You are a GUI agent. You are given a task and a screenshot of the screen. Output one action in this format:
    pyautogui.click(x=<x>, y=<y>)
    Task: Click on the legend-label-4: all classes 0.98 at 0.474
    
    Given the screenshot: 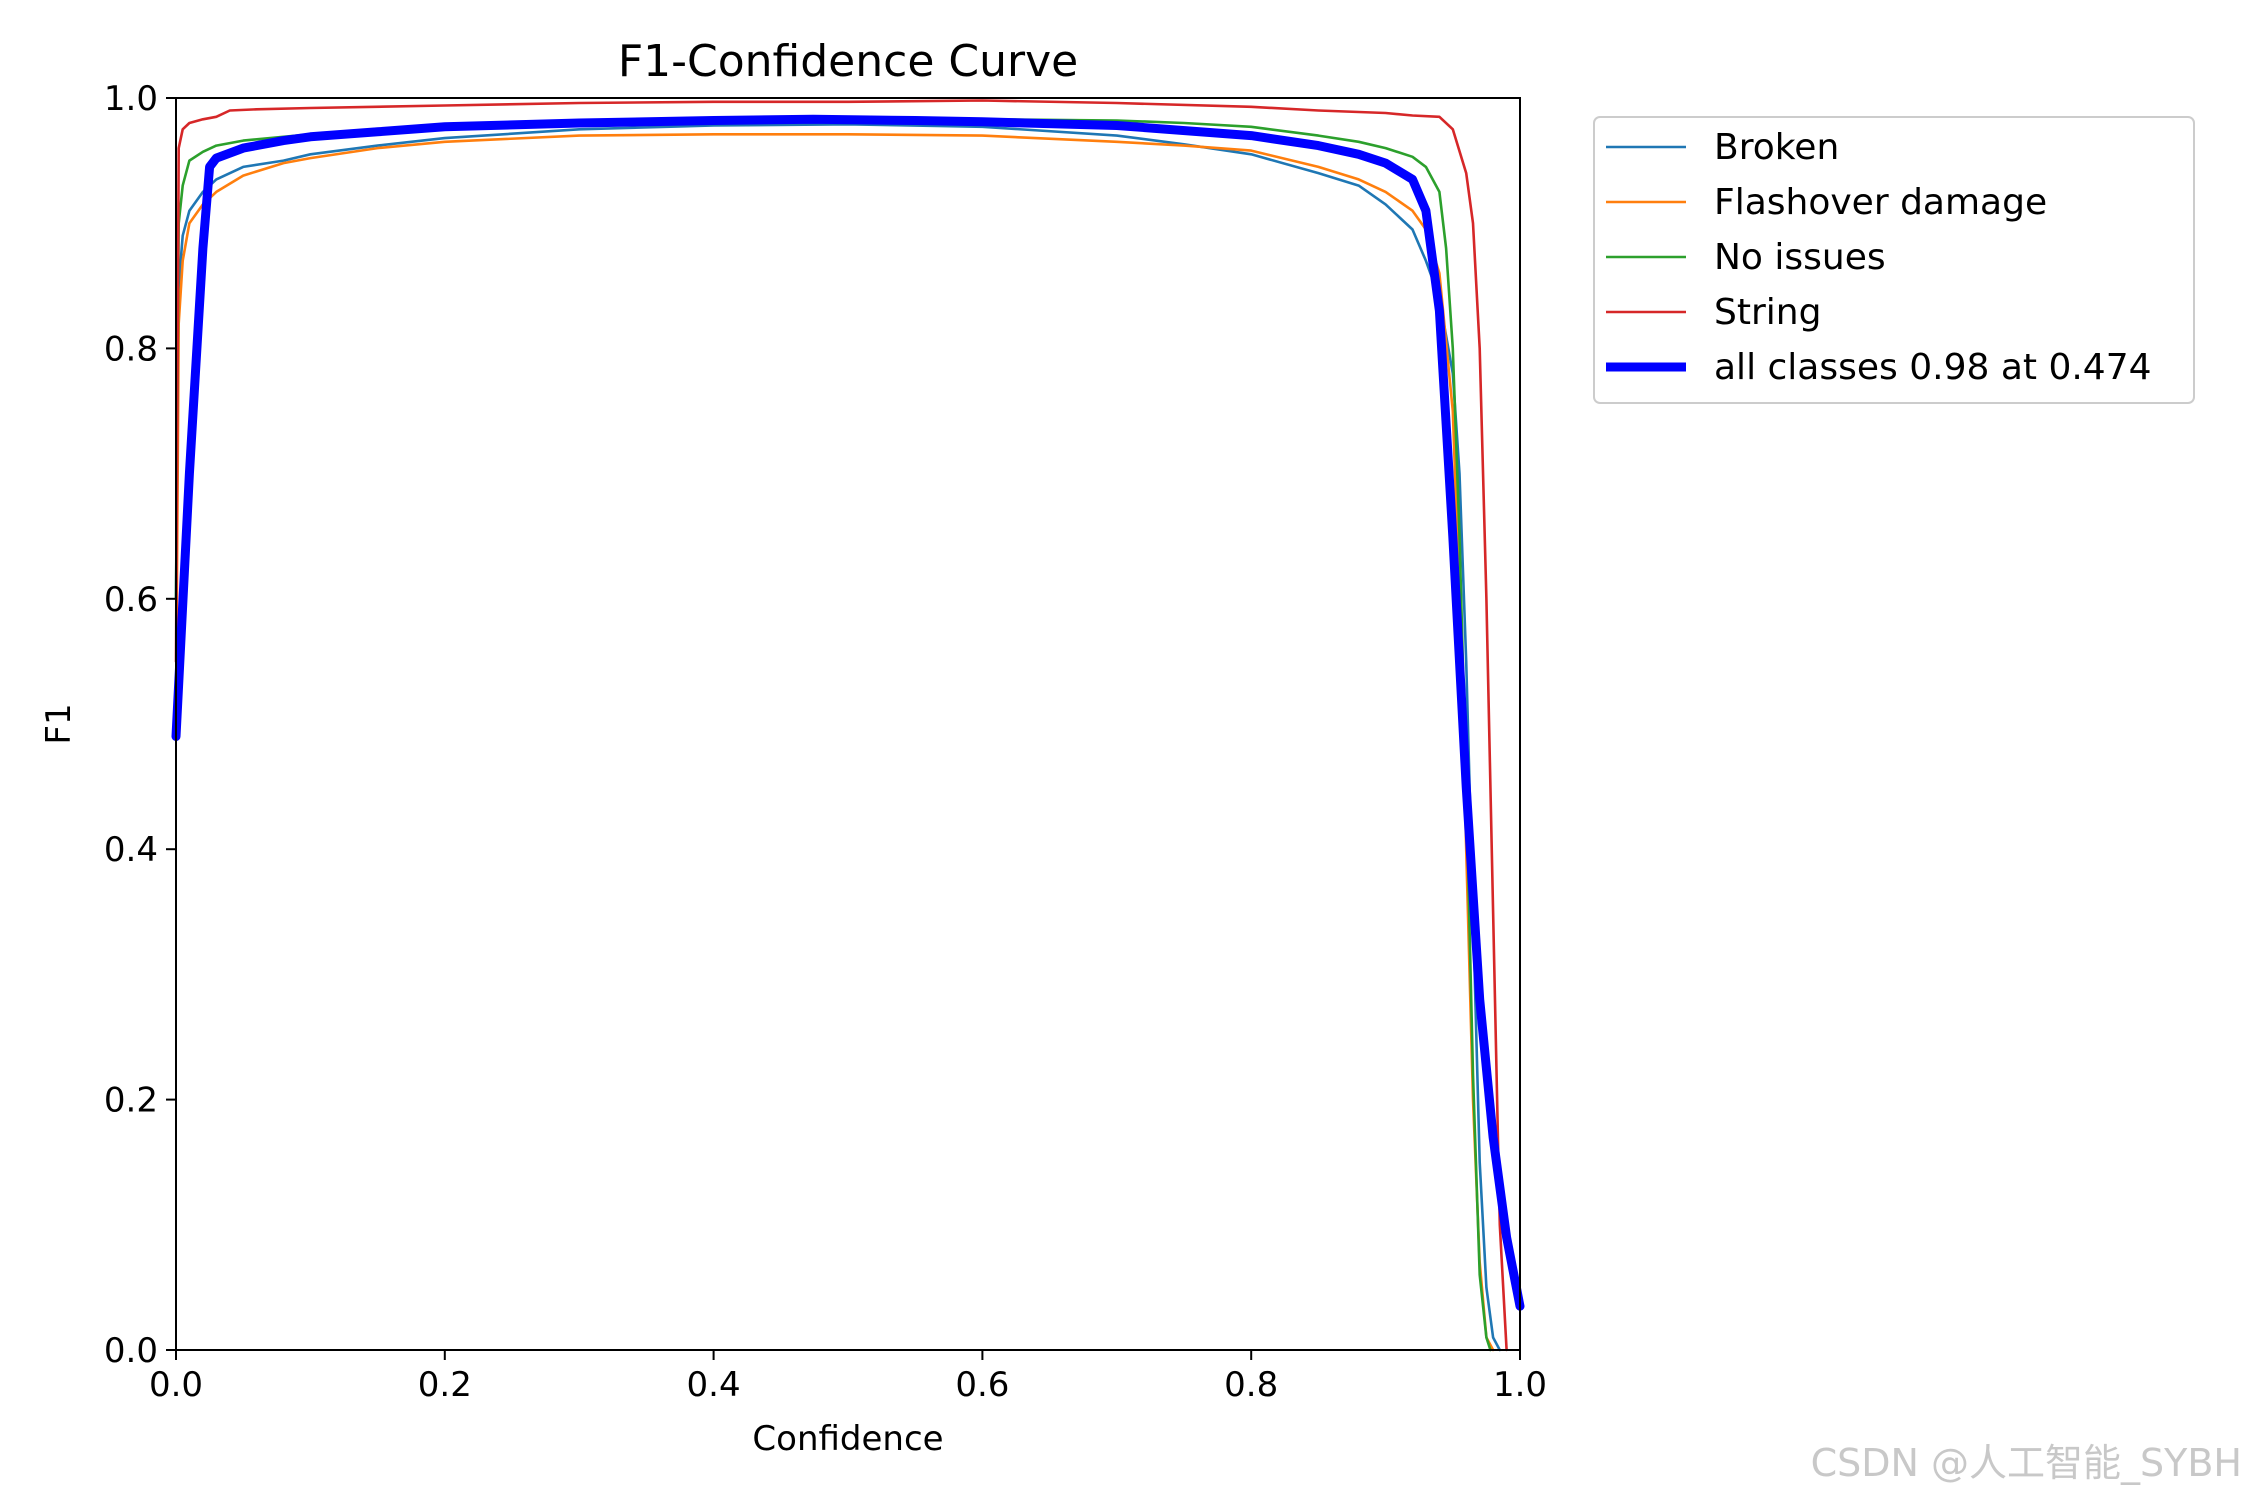 What is the action you would take?
    pyautogui.click(x=1933, y=367)
    